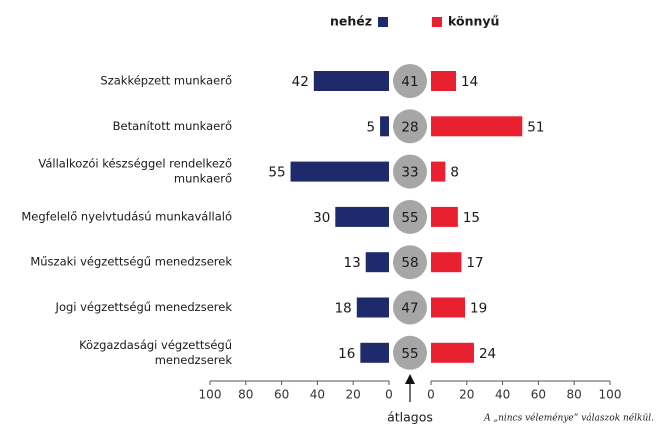 Image resolution: width=658 pixels, height=426 pixels. I want to click on value-label: 24, so click(487, 354).